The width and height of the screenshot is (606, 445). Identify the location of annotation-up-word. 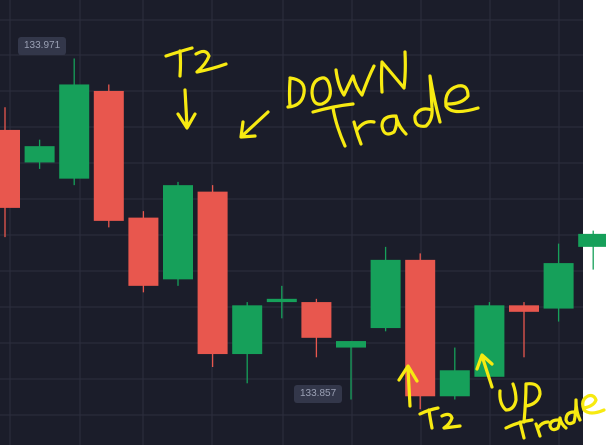
(520, 403).